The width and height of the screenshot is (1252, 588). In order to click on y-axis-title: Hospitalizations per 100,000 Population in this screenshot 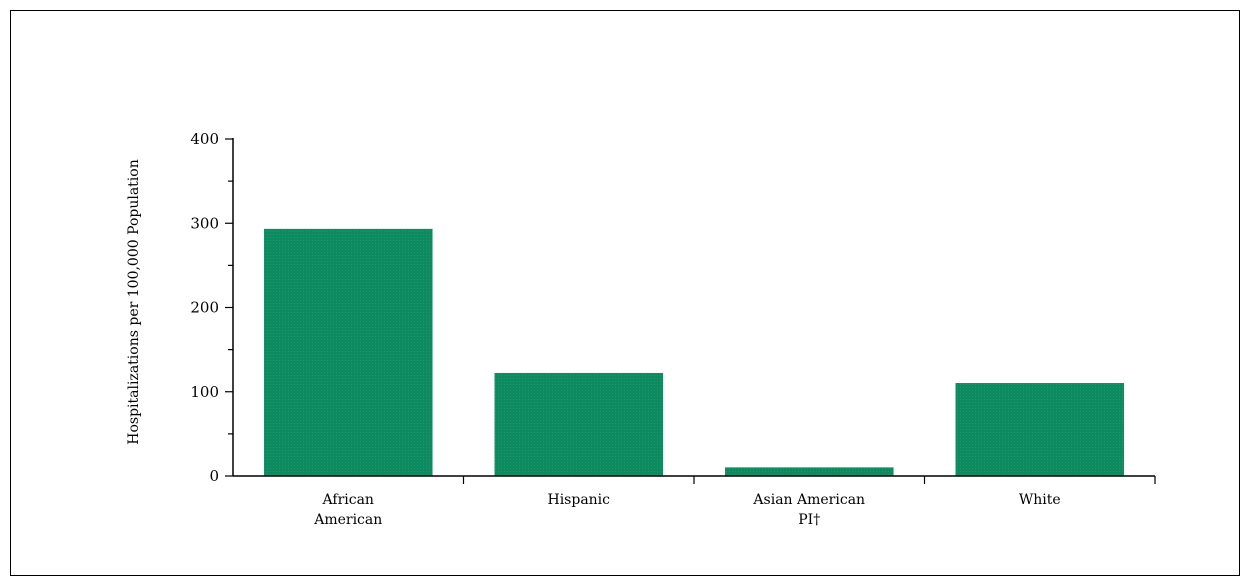, I will do `click(134, 301)`.